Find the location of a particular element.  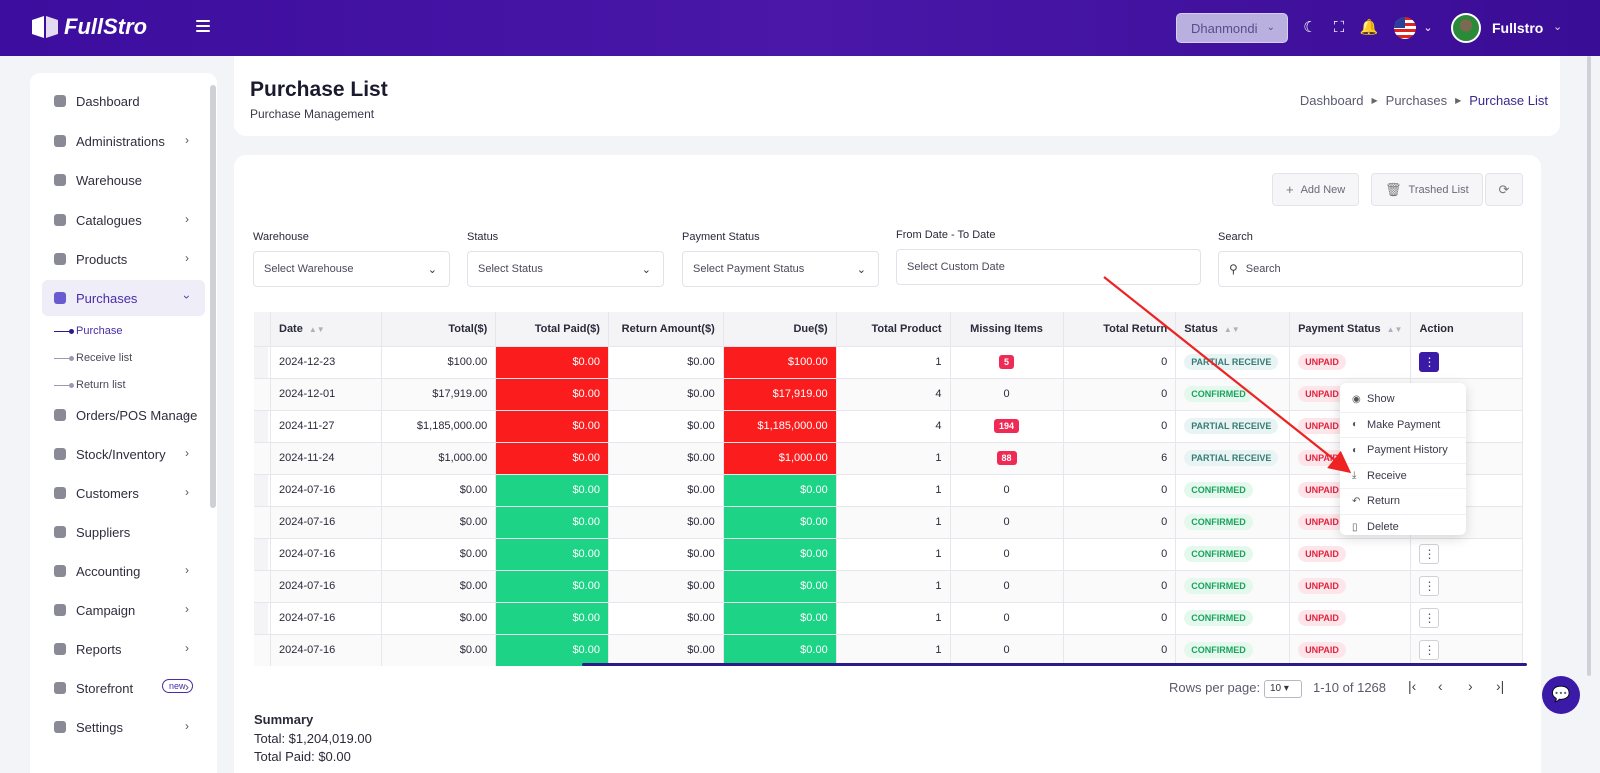

rows-per-page-label: Rows per page: is located at coordinates (1215, 687).